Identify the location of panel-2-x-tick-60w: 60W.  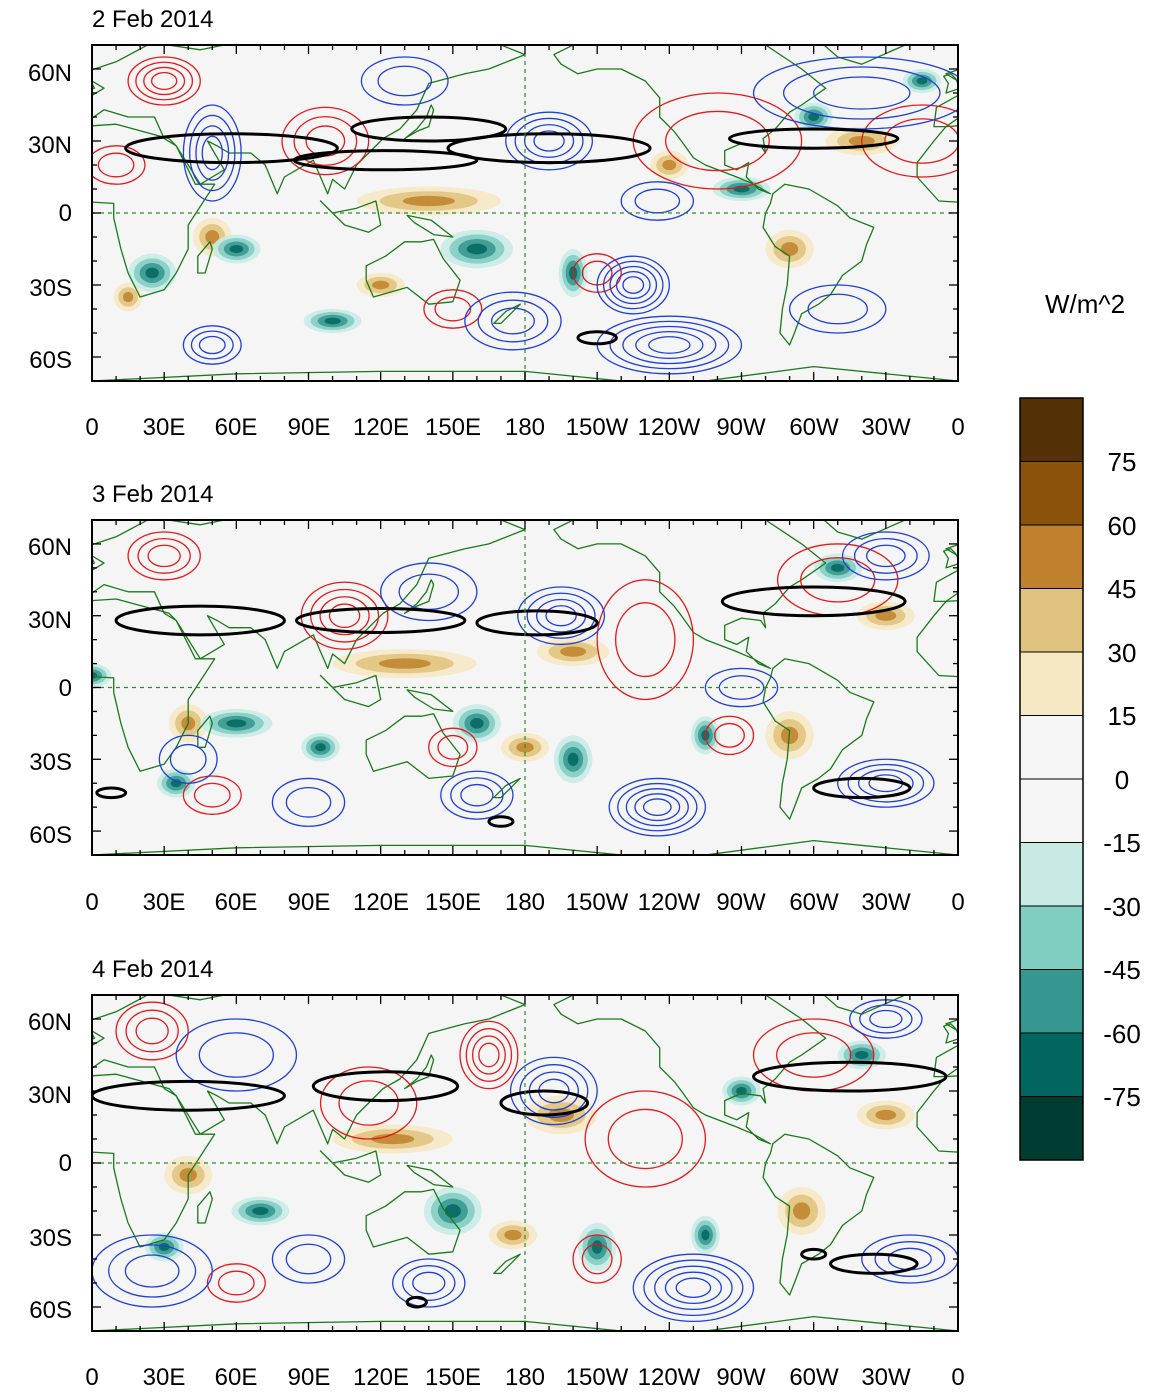
(814, 902).